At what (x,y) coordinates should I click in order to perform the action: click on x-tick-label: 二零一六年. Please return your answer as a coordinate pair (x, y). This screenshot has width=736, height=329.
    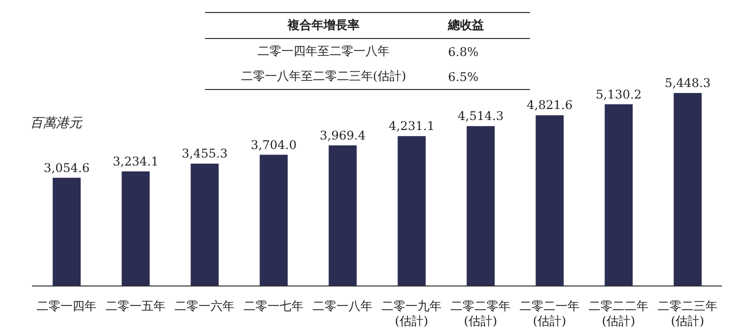
    Looking at the image, I should click on (204, 306).